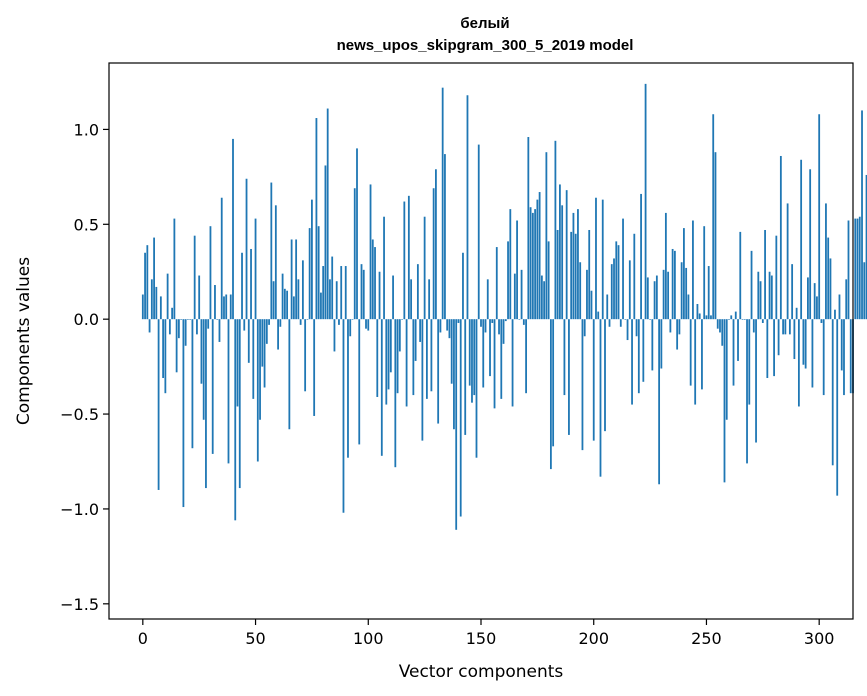  I want to click on x-tick-label: 300, so click(819, 638).